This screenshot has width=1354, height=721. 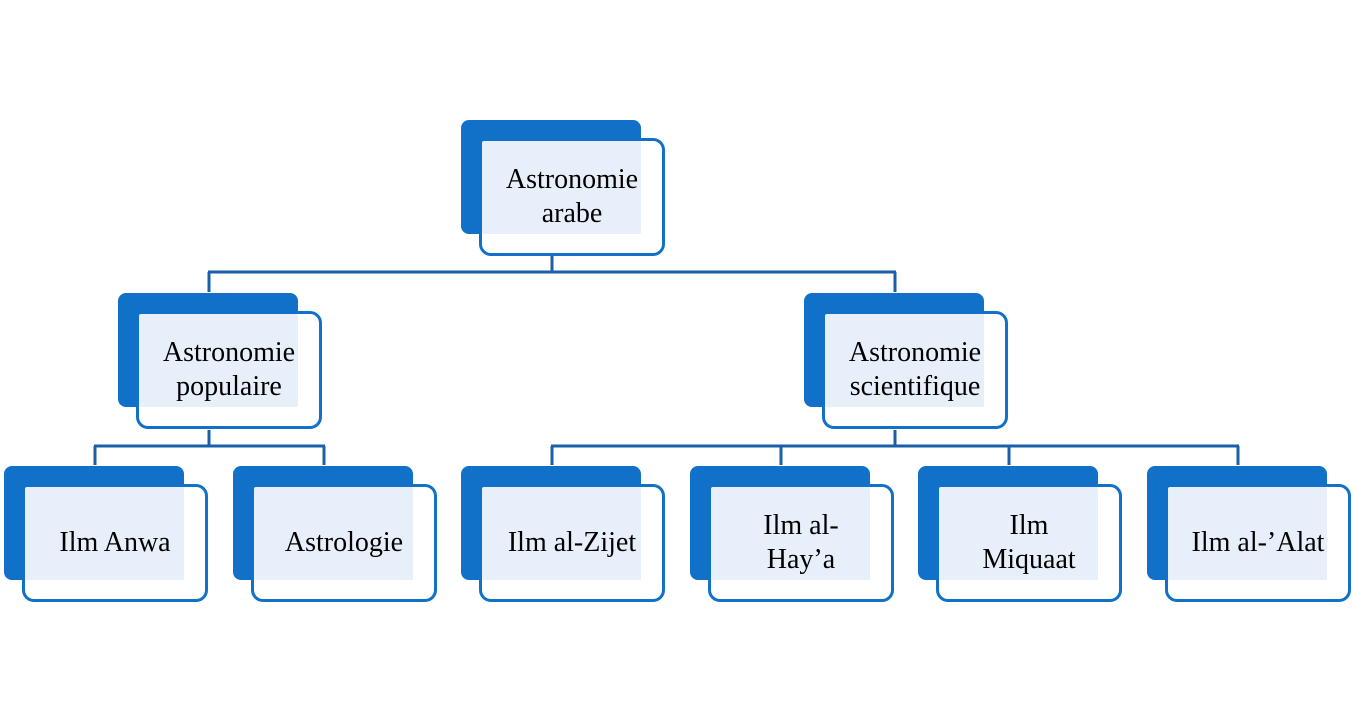 I want to click on node-label: Ilm al- Hay’a, so click(x=801, y=542).